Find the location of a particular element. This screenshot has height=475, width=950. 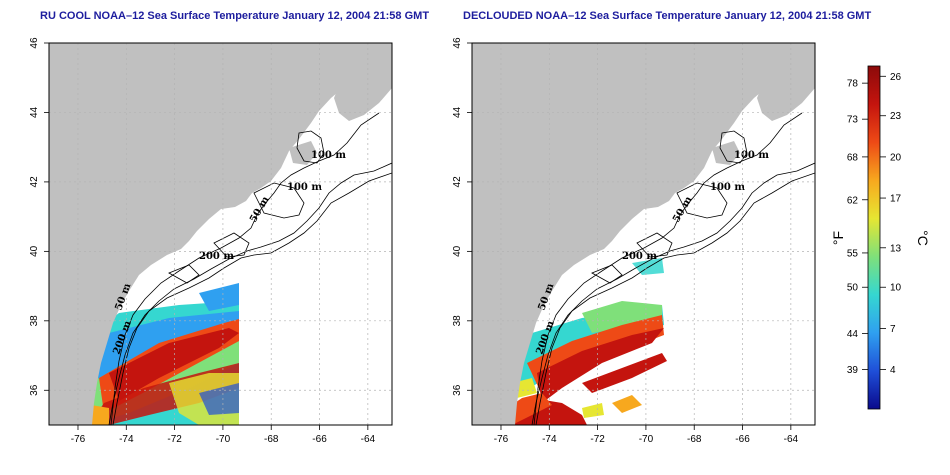

contour-label-100m-r: 100 m is located at coordinates (751, 155).